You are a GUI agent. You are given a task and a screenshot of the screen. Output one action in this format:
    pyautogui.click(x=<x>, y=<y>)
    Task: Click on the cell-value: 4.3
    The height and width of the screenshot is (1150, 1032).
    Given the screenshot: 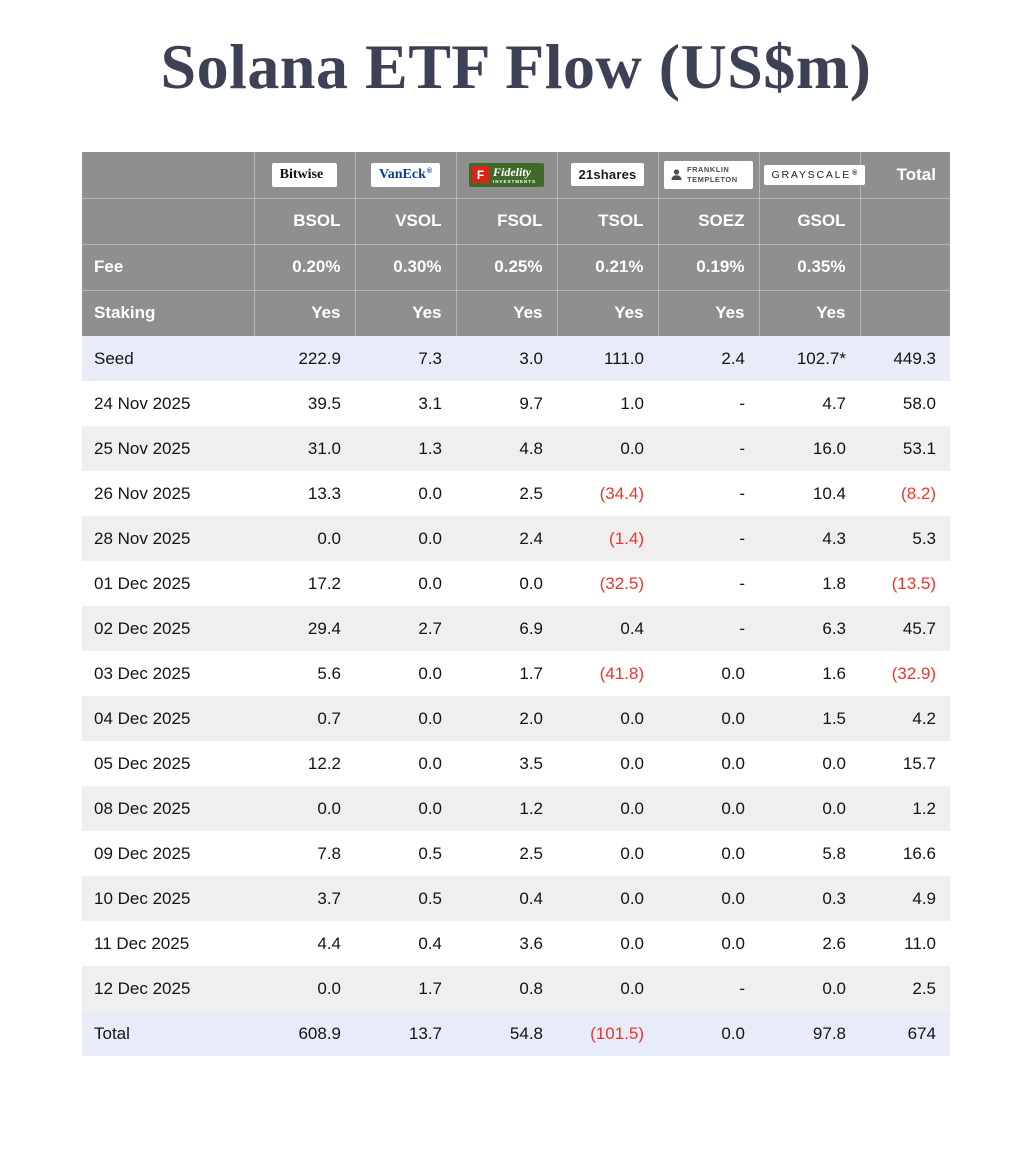 What is the action you would take?
    pyautogui.click(x=809, y=538)
    